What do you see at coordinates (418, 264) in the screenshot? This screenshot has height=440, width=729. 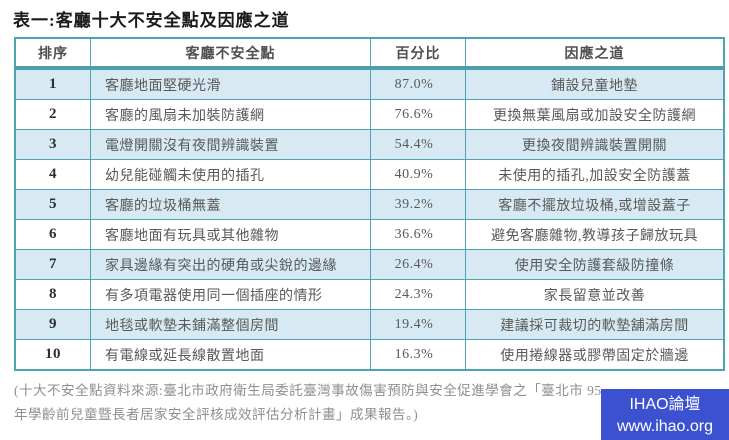 I see `cell-percent: 26.4%` at bounding box center [418, 264].